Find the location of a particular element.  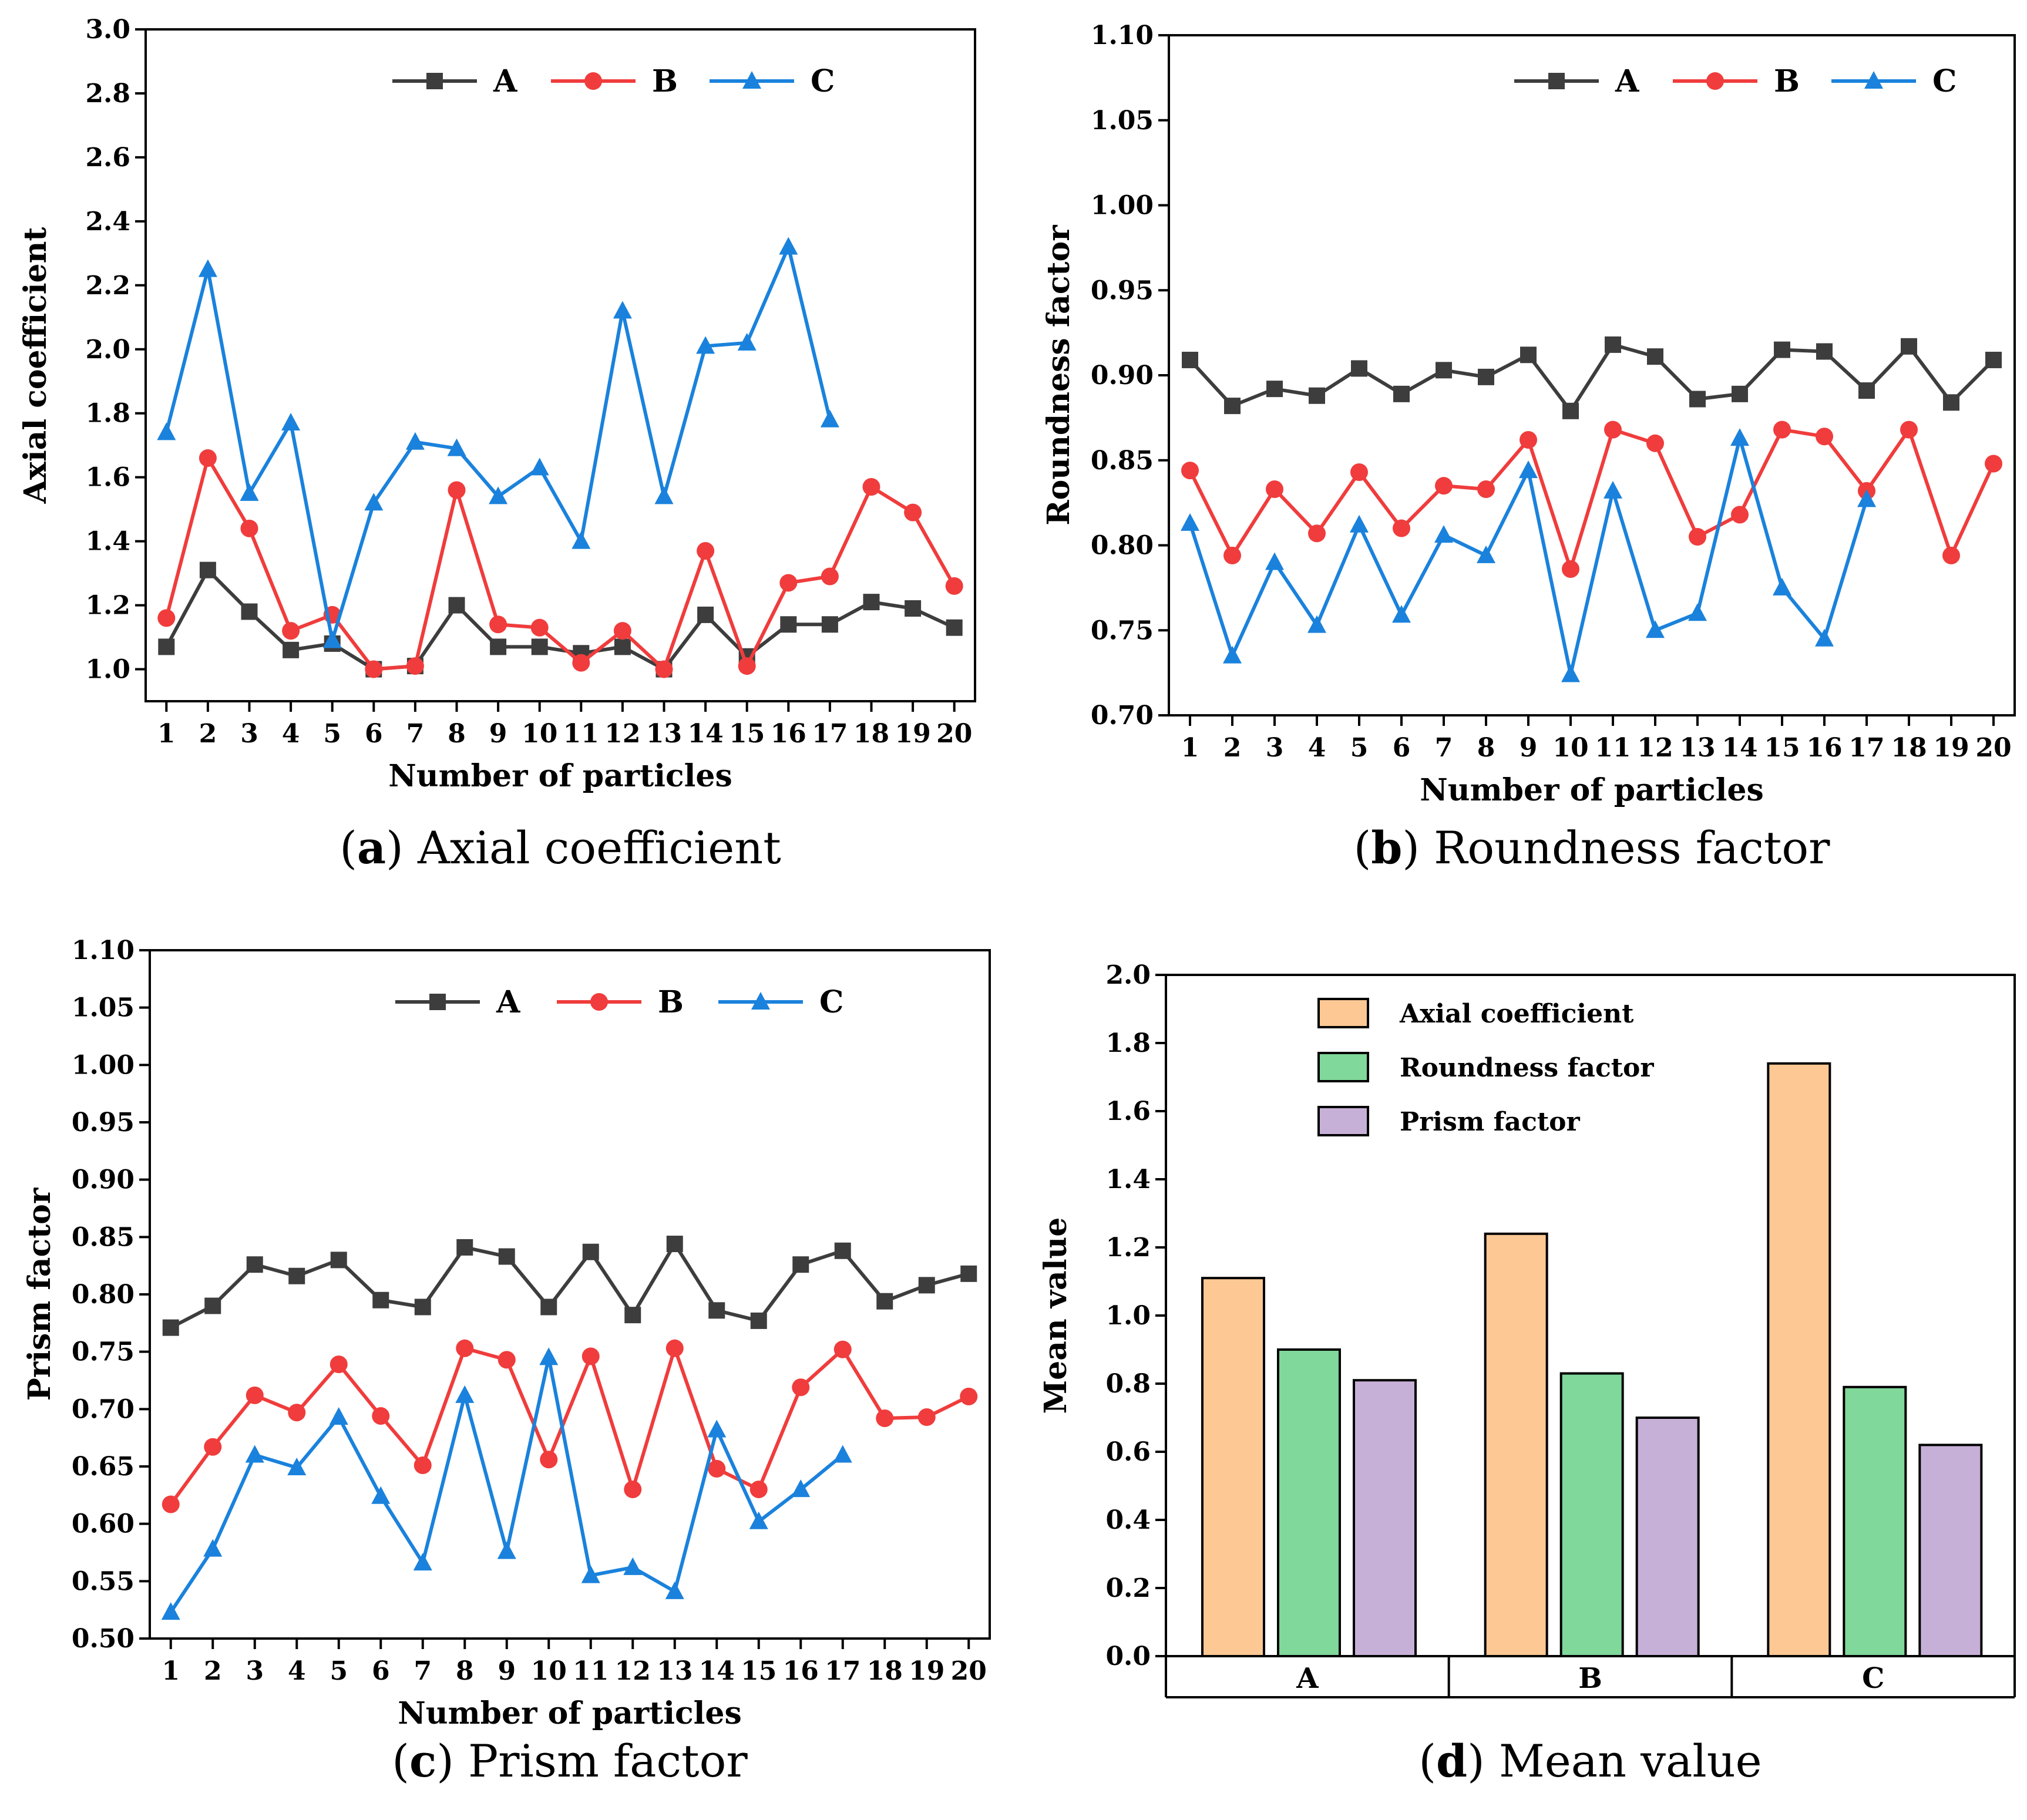

caption-letter: d is located at coordinates (1451, 1761).